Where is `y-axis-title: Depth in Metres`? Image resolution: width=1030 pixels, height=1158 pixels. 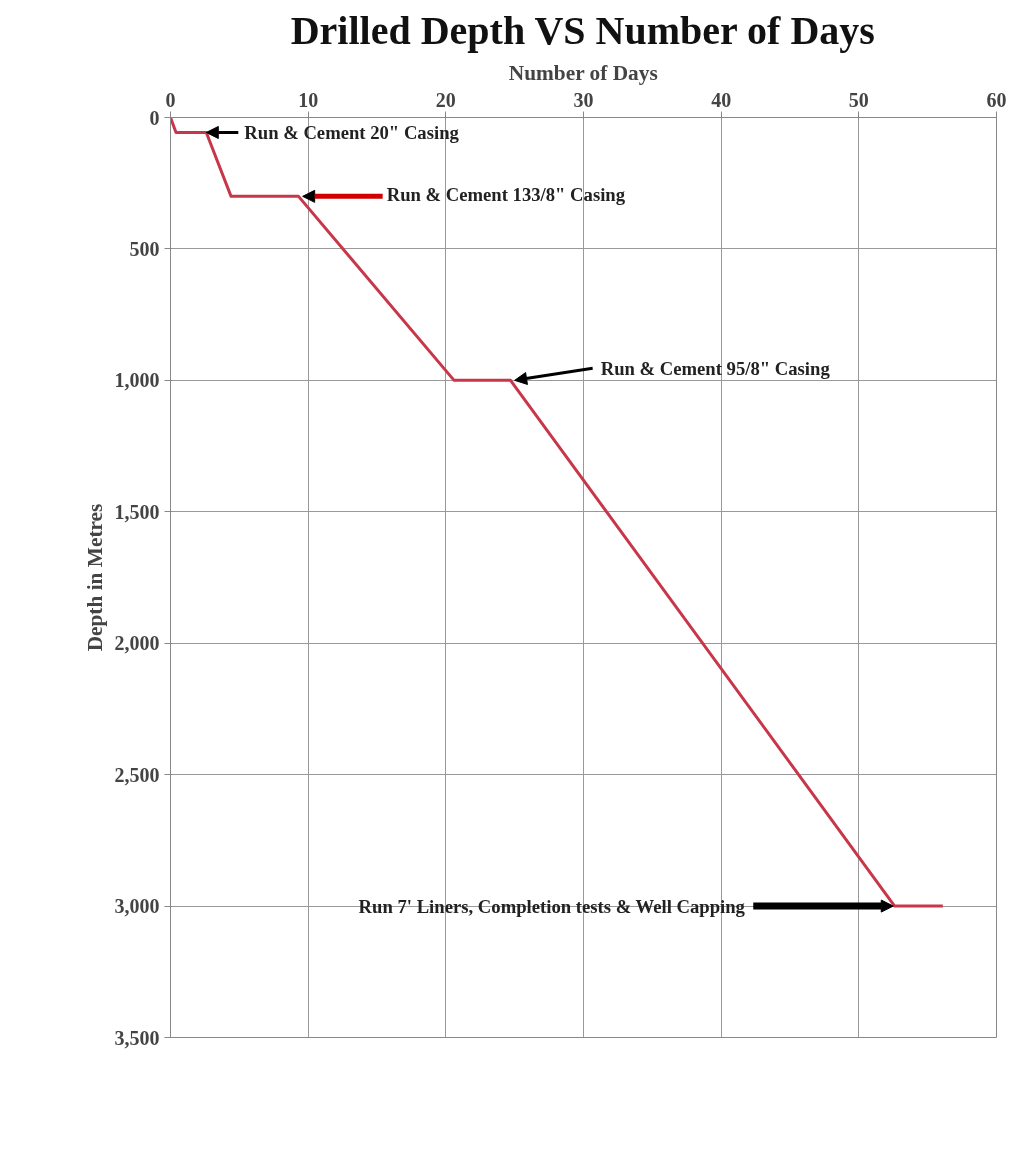
y-axis-title: Depth in Metres is located at coordinates (94, 577).